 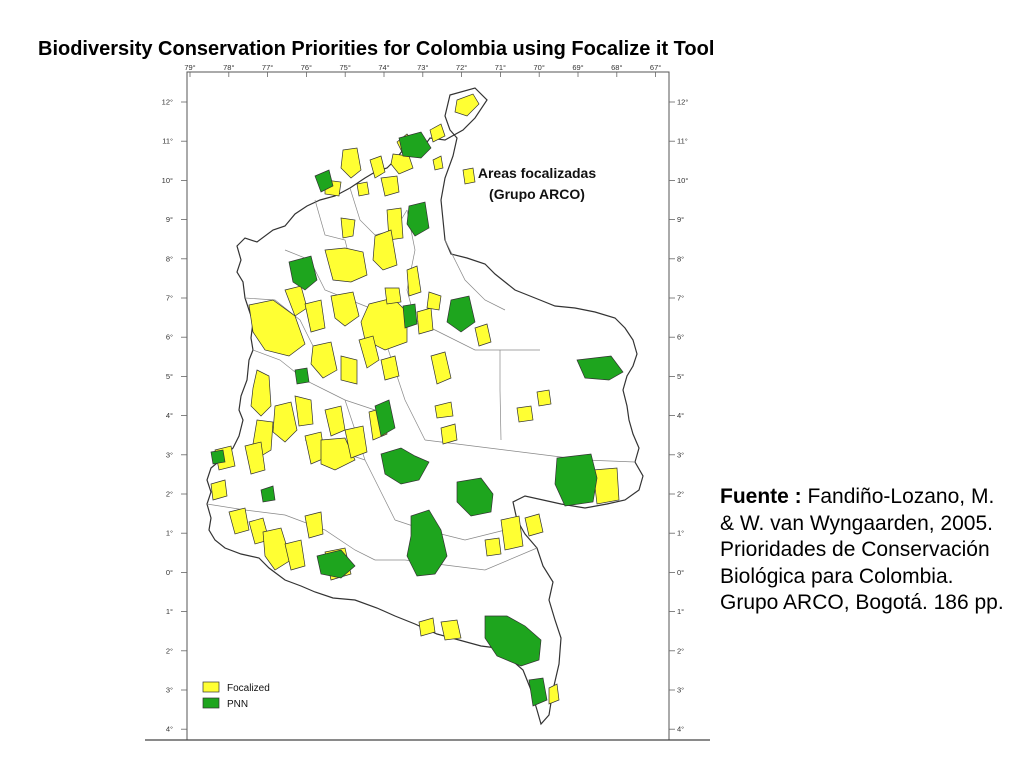 I want to click on legend-label-pnn: PNN, so click(x=237, y=704).